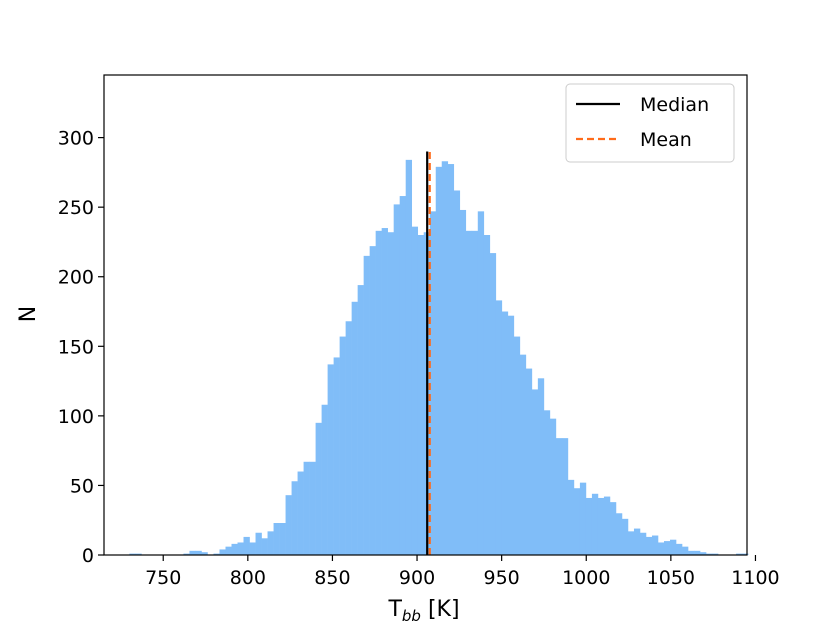 This screenshot has width=830, height=623. Describe the element at coordinates (76, 278) in the screenshot. I see `y-tick-label: 200` at that location.